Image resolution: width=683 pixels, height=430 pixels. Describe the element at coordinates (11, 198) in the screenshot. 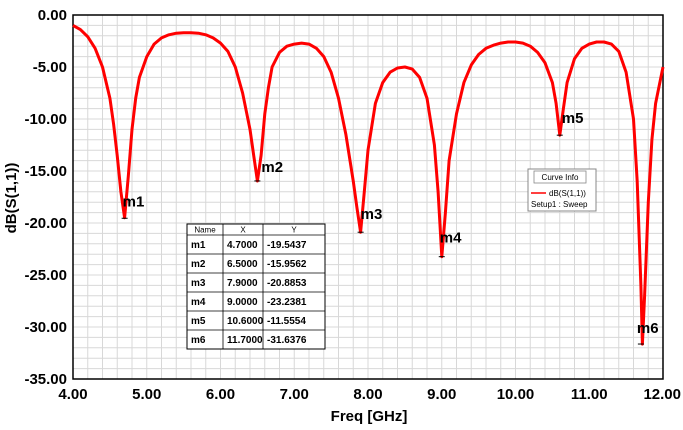

I see `y-axis-label: dB(S(1,1))` at that location.